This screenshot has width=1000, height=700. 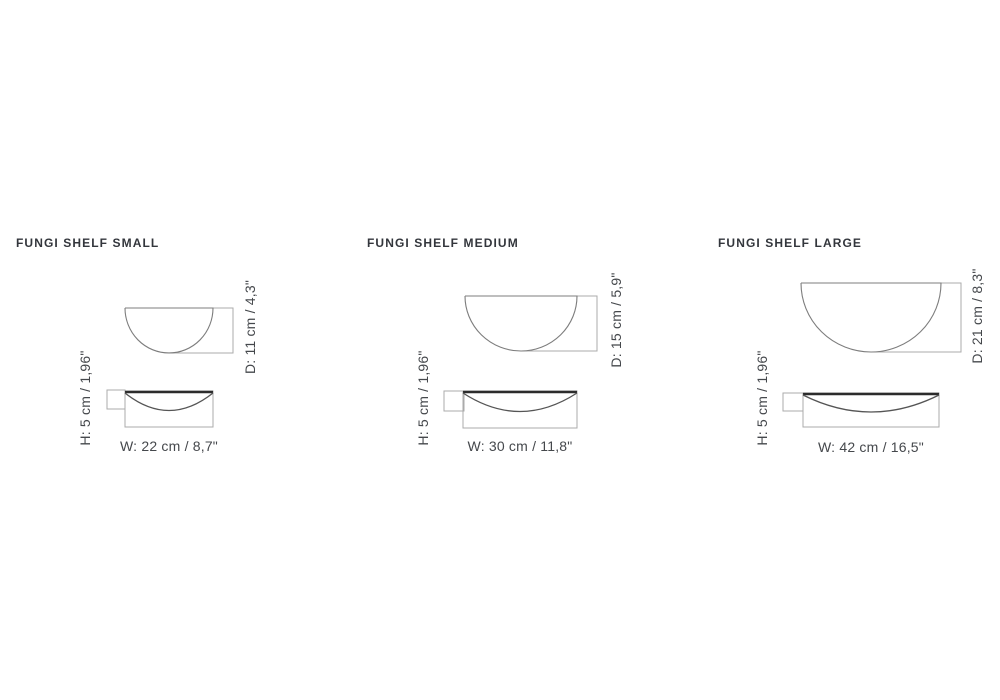 I want to click on large-depth-dimension-bracket, so click(x=916, y=317).